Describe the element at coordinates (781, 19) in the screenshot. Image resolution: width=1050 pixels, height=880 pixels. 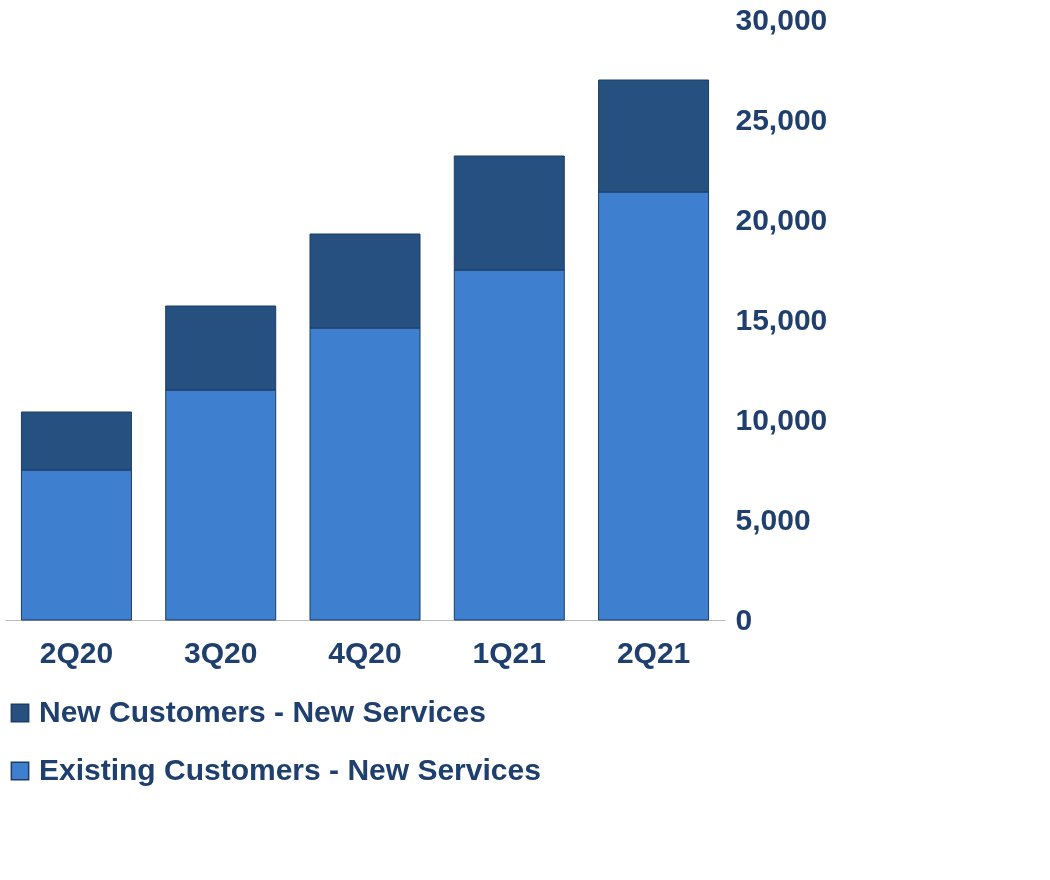
I see `y-tick-label: 30,000` at that location.